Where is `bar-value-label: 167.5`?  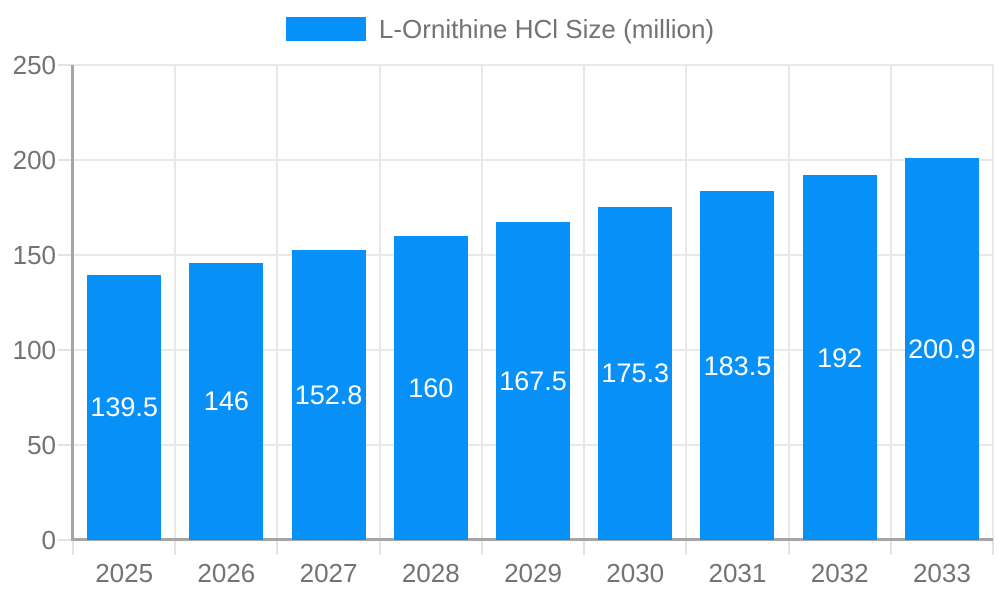 bar-value-label: 167.5 is located at coordinates (533, 380).